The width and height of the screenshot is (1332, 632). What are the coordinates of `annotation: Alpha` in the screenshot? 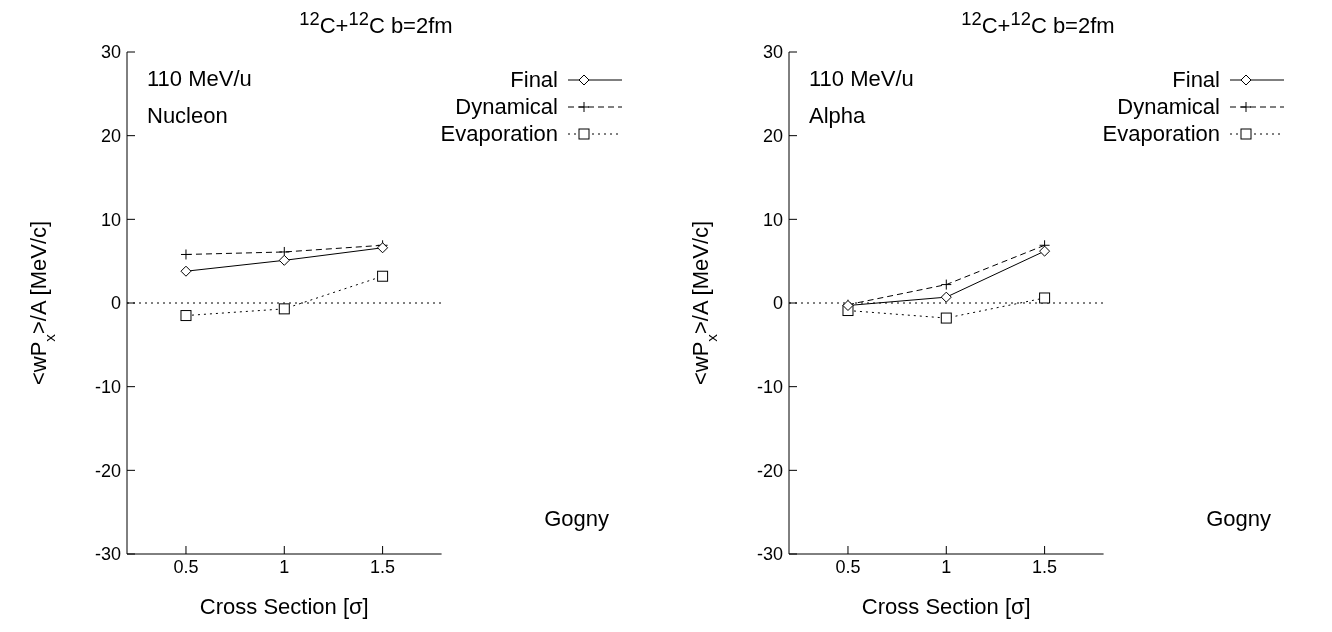 It's located at (837, 116).